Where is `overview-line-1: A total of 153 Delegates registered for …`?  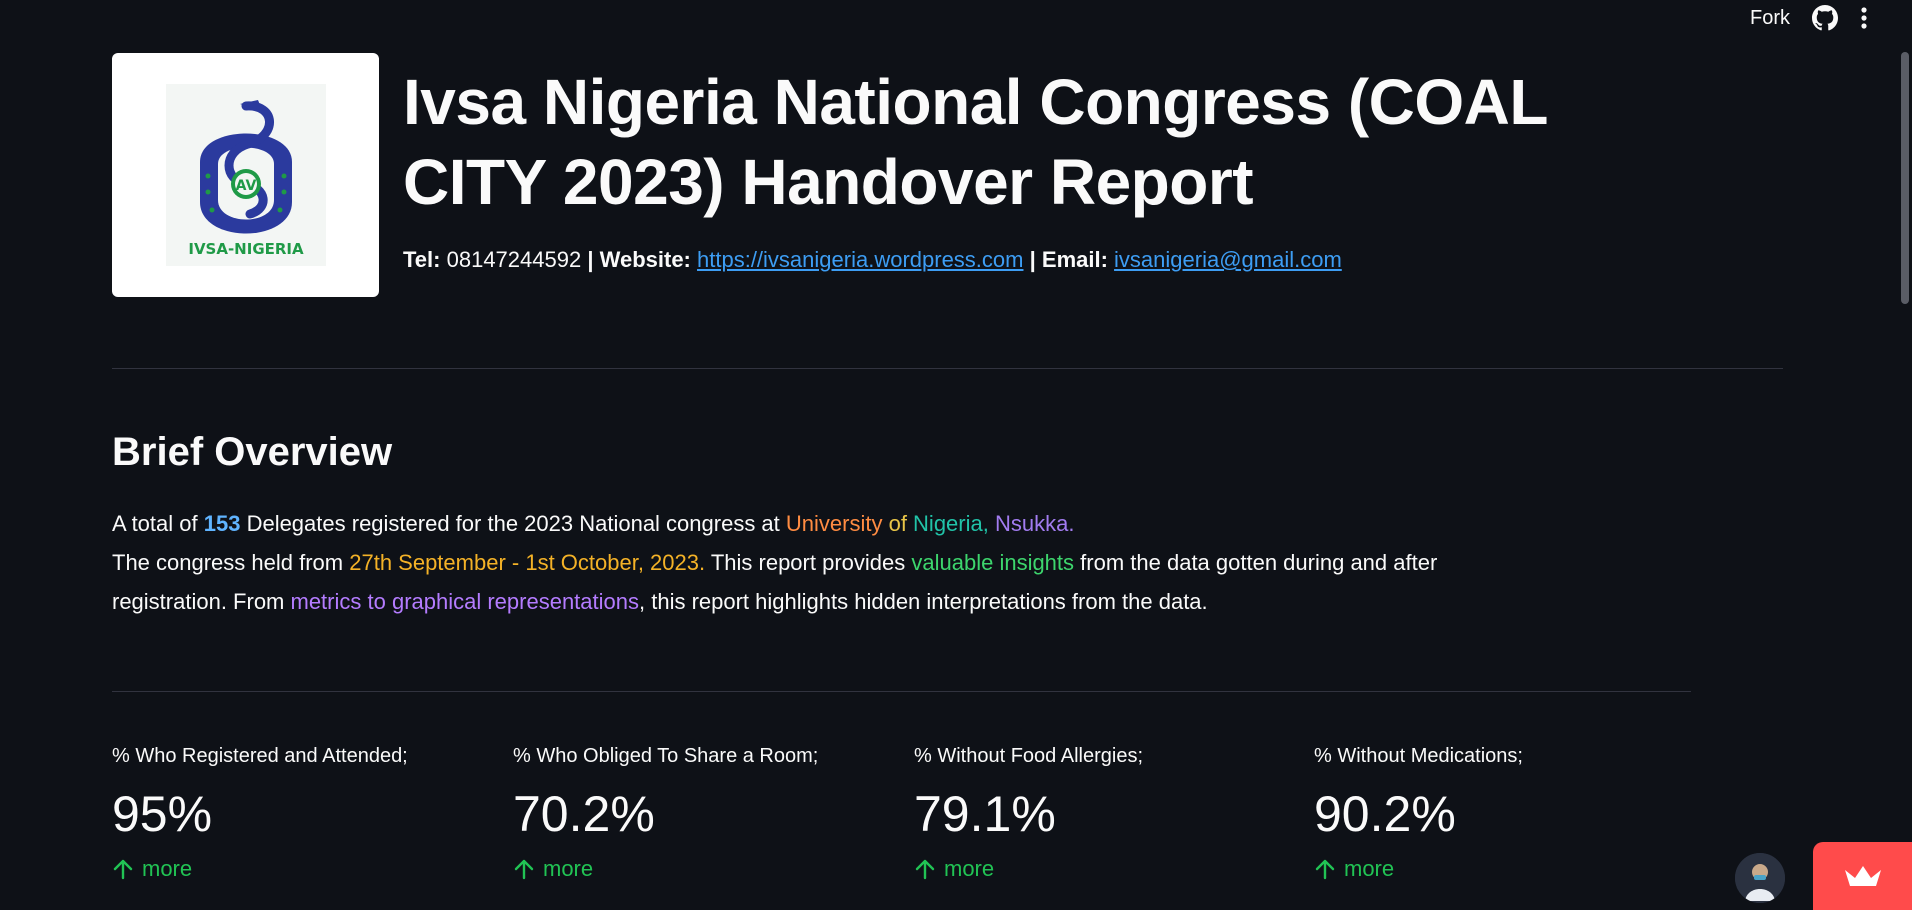 overview-line-1: A total of 153 Delegates registered for … is located at coordinates (593, 523).